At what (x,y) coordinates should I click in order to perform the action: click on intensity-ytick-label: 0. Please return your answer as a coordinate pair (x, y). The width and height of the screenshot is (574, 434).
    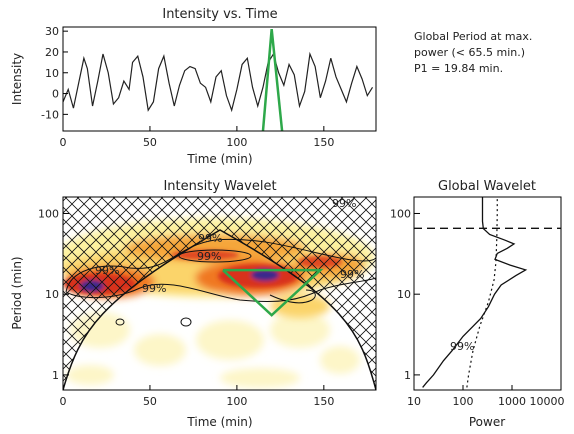
    Looking at the image, I should click on (55, 94).